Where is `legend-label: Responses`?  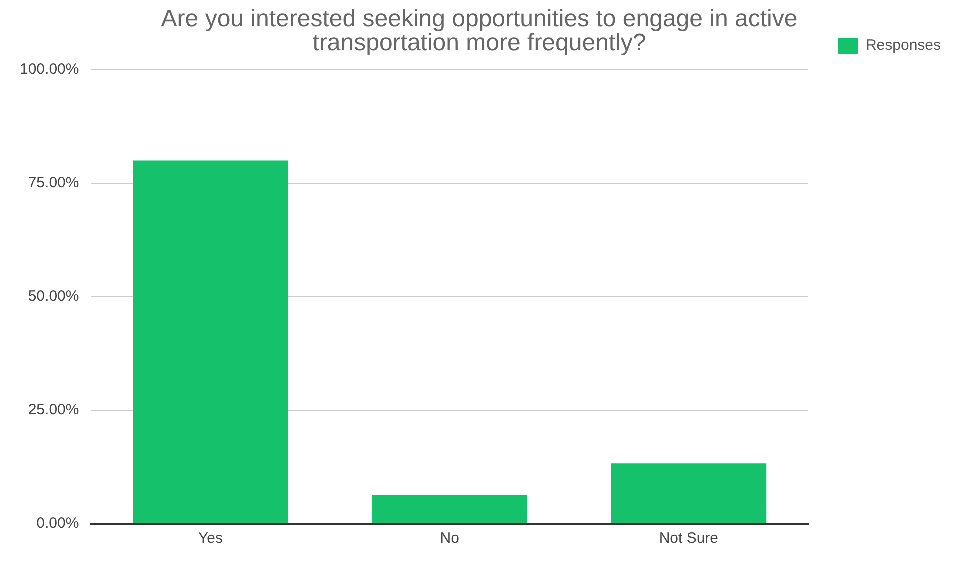
legend-label: Responses is located at coordinates (904, 45).